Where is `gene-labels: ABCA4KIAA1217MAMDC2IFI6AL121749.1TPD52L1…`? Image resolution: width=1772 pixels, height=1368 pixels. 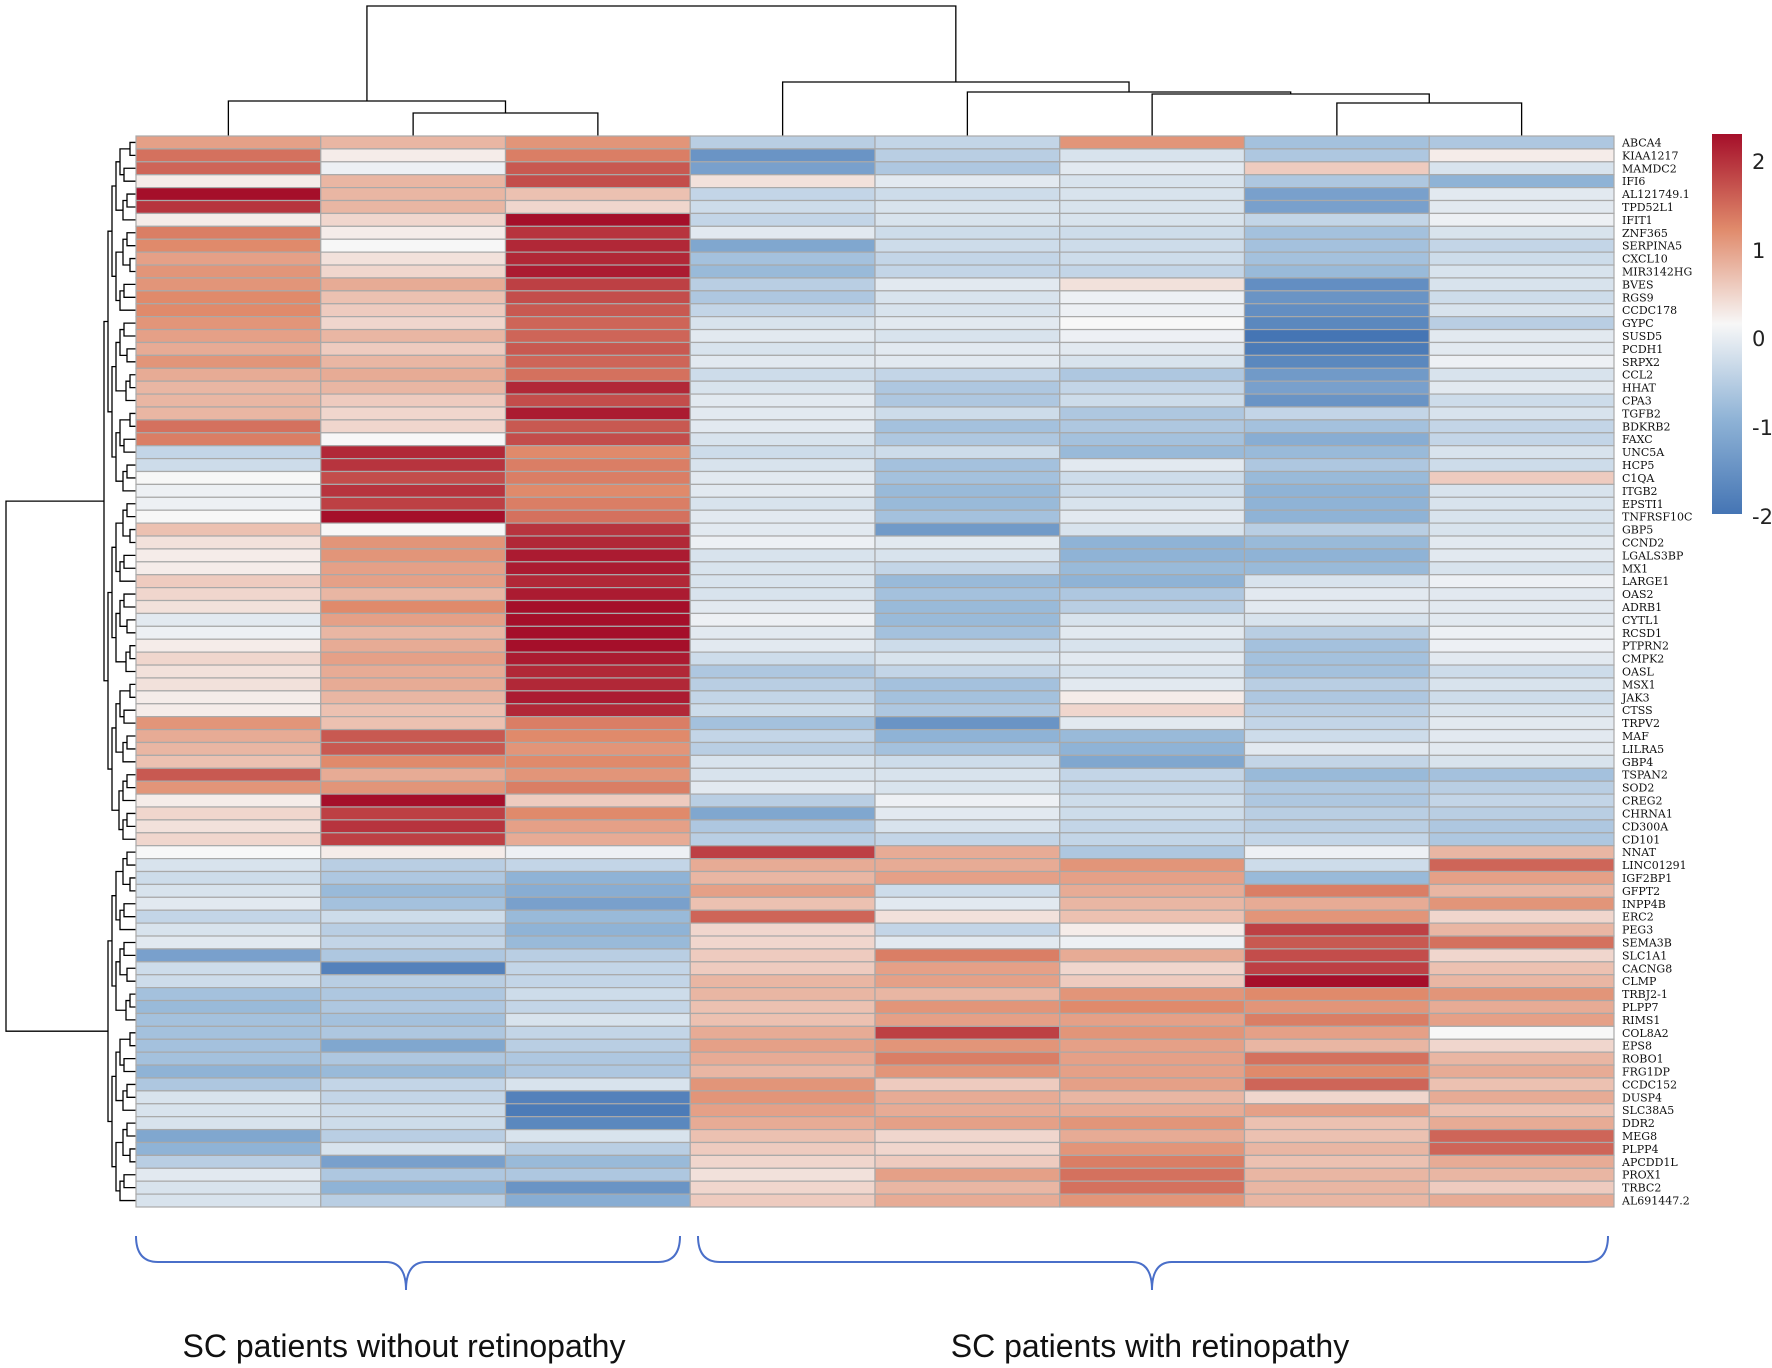 gene-labels: ABCA4KIAA1217MAMDC2IFI6AL121749.1TPD52L1… is located at coordinates (1656, 671).